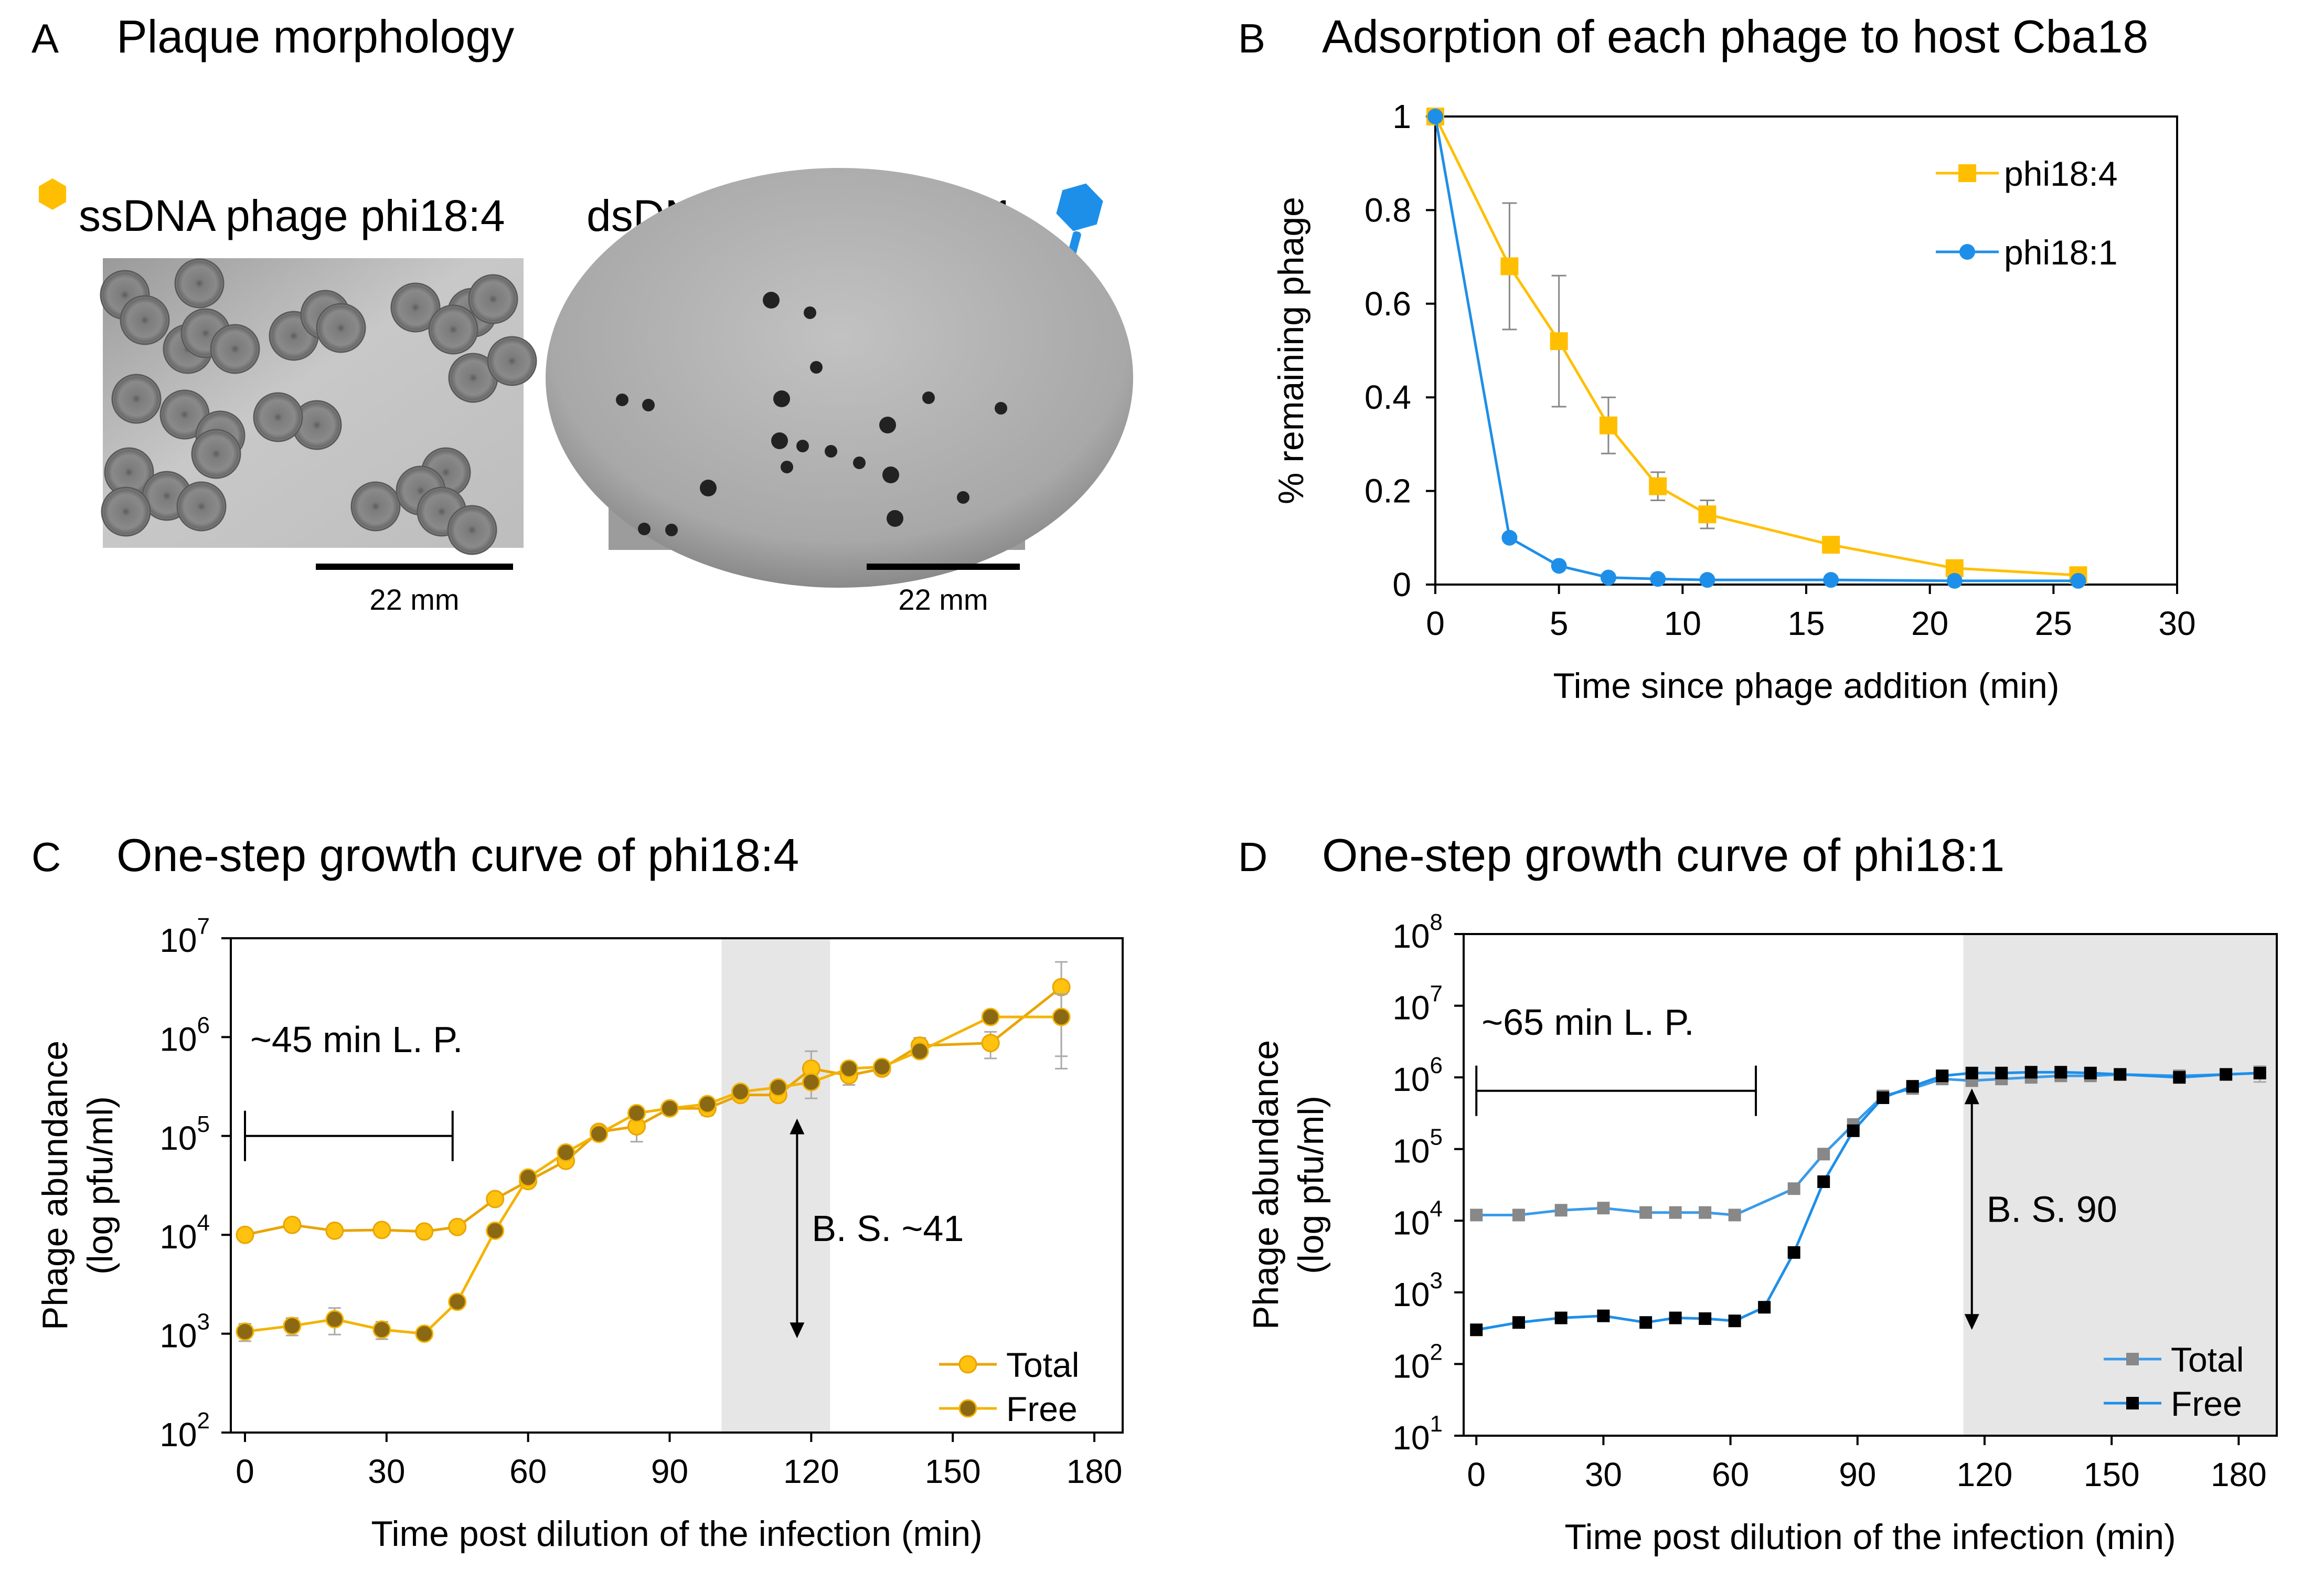  What do you see at coordinates (798, 1126) in the screenshot?
I see `burst-arrow-head-up` at bounding box center [798, 1126].